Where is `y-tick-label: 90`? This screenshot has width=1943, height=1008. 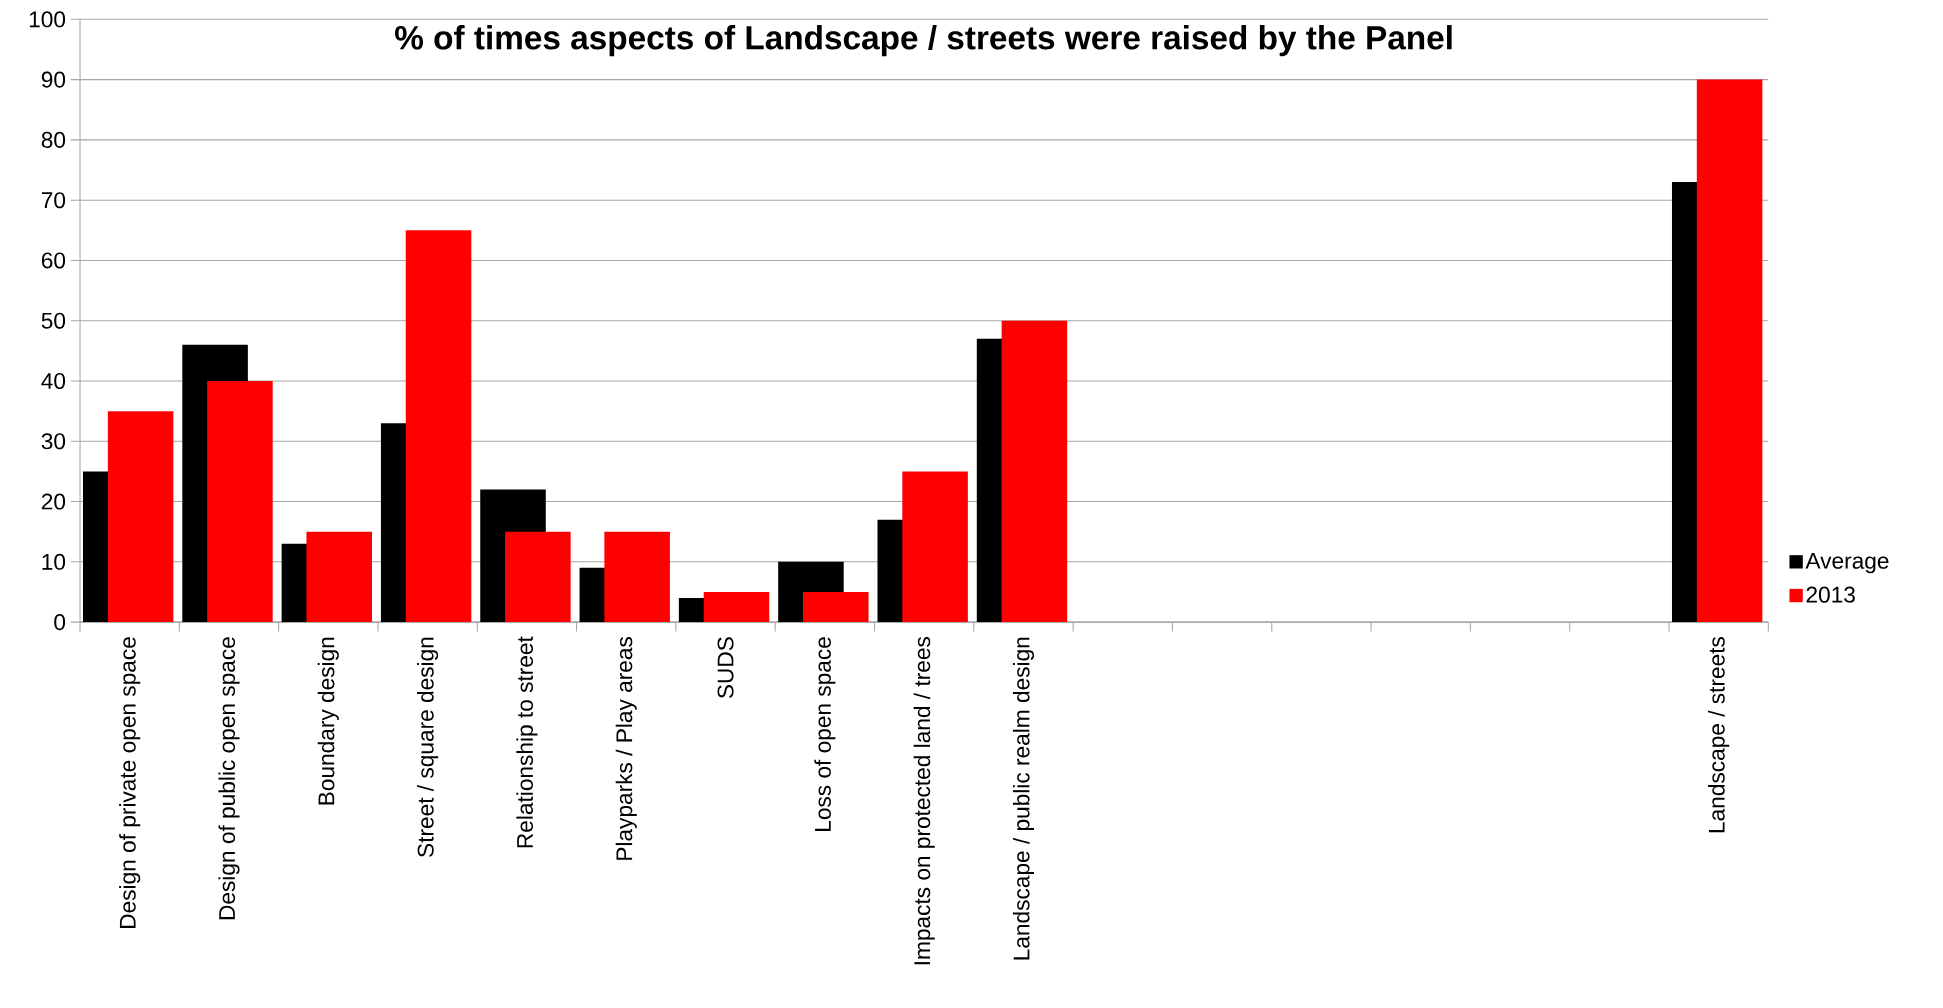
y-tick-label: 90 is located at coordinates (53, 79).